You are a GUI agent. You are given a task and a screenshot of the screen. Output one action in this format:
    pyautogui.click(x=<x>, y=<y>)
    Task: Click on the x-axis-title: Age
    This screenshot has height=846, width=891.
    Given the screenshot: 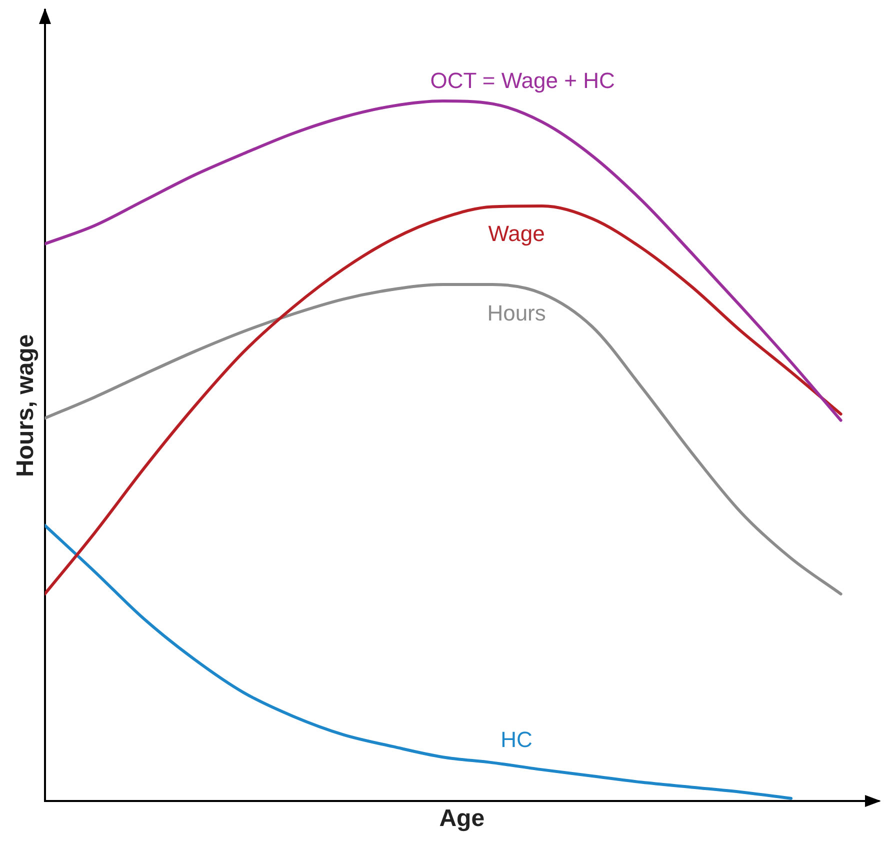 What is the action you would take?
    pyautogui.click(x=462, y=818)
    